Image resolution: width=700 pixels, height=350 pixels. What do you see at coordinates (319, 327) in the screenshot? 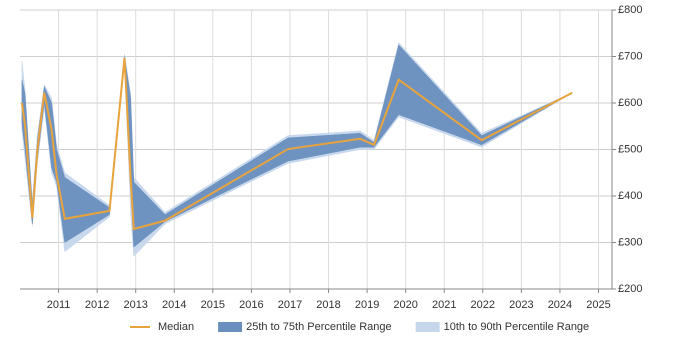
I see `legend-label: 25th to 75th Percentile Range` at bounding box center [319, 327].